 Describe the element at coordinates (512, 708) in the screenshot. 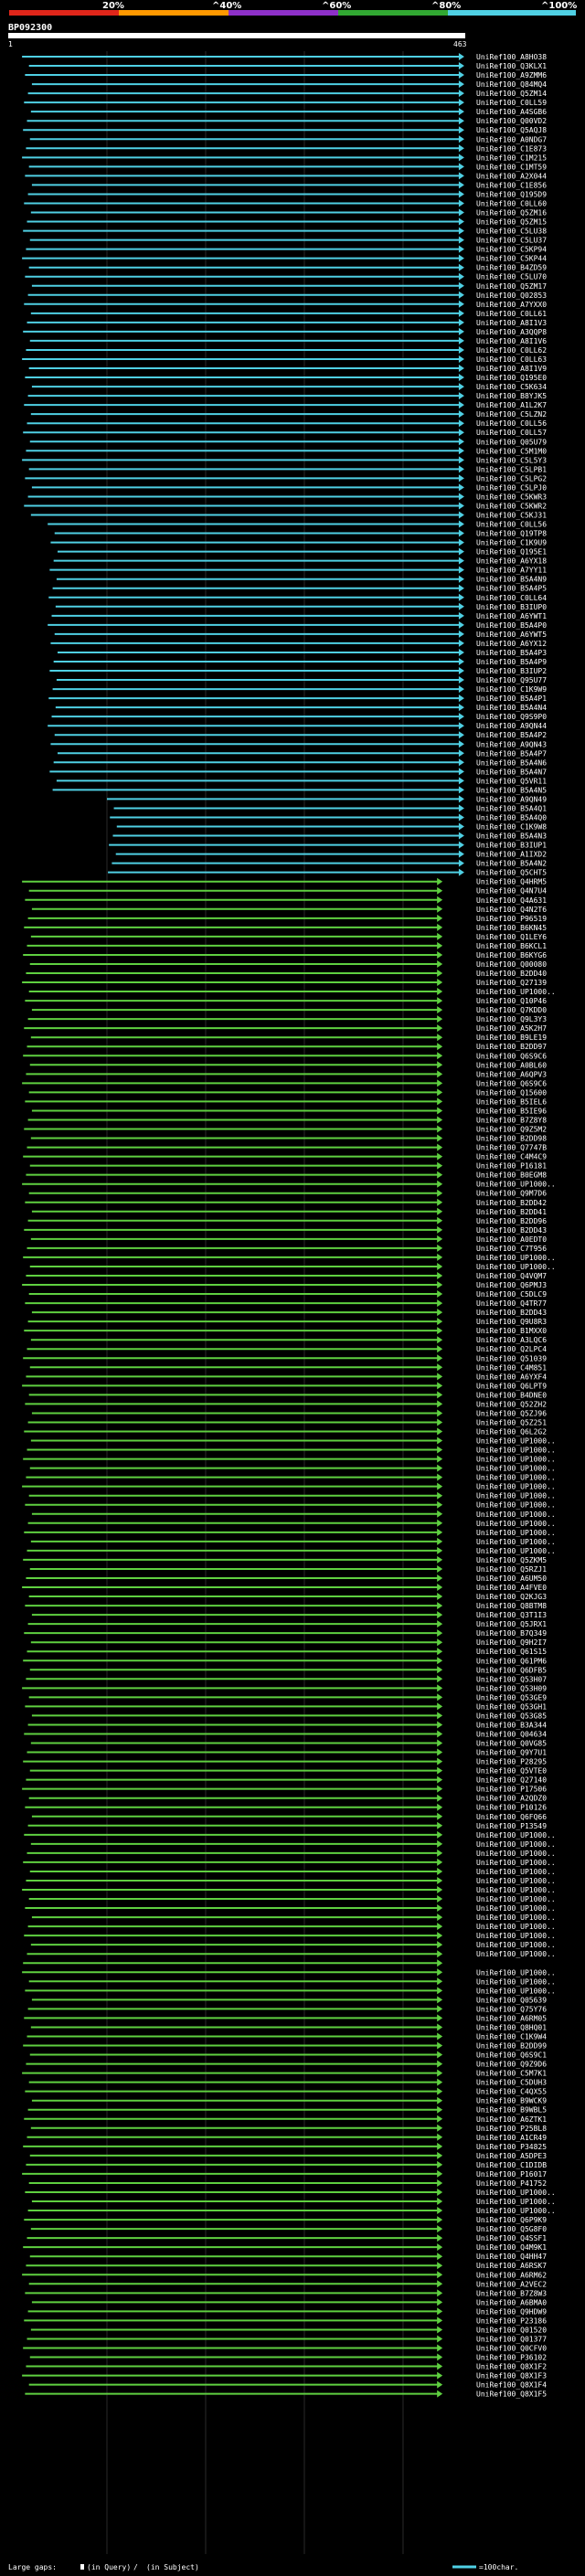

I see `hit-label: UniRef100_B5A4N4` at that location.